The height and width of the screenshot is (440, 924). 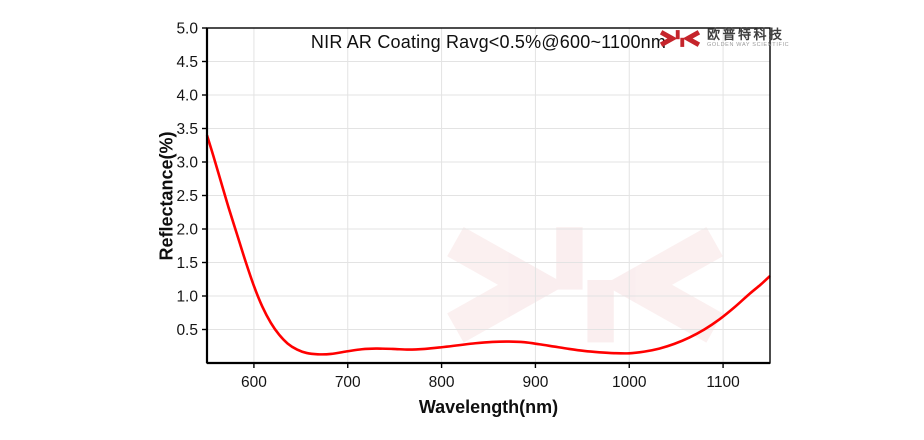 What do you see at coordinates (187, 263) in the screenshot?
I see `y-tick-label: 1.5` at bounding box center [187, 263].